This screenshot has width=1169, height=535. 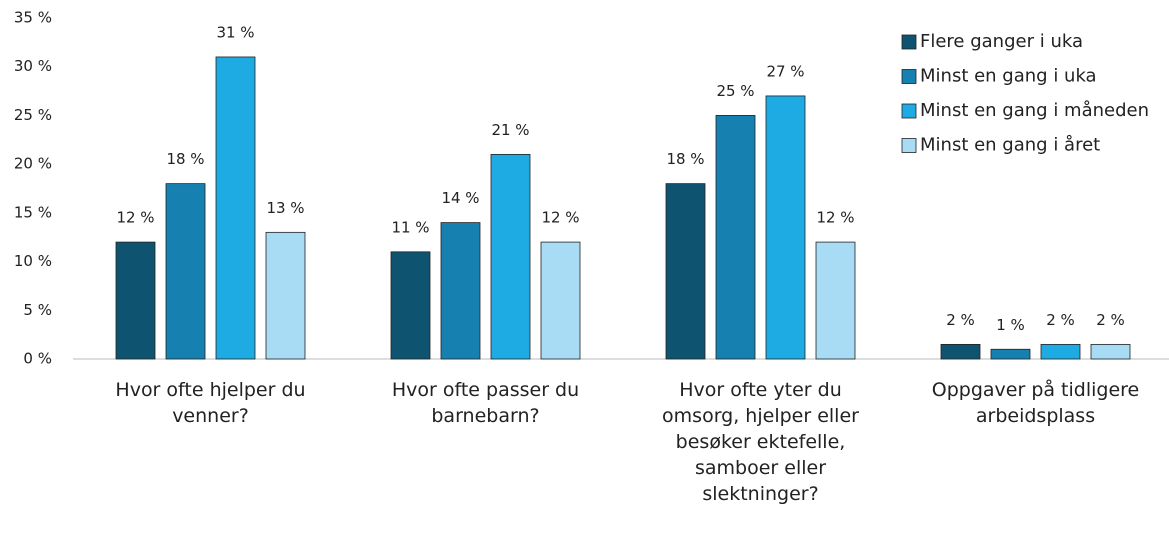 What do you see at coordinates (235, 32) in the screenshot?
I see `data-label: 31 %` at bounding box center [235, 32].